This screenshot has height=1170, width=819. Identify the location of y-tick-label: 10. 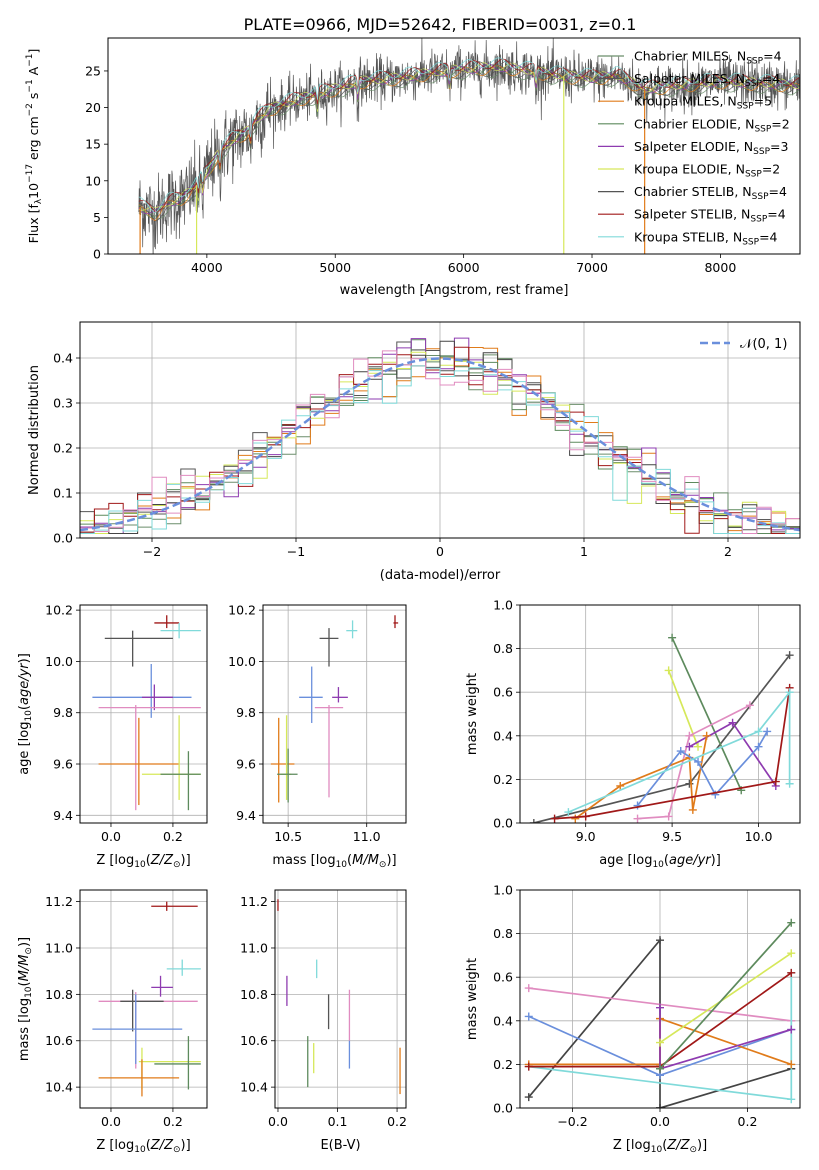
(93, 180).